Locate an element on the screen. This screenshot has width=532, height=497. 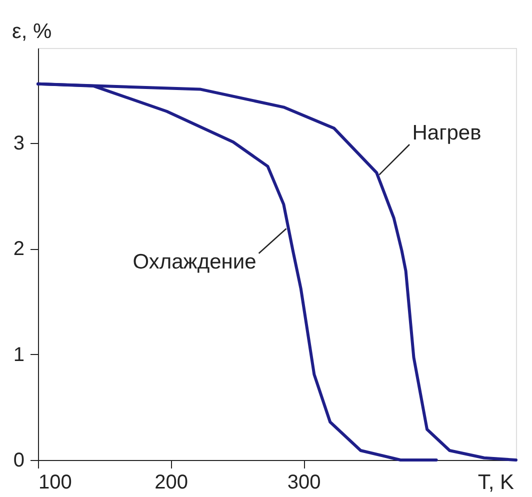
annotation: Нагрев is located at coordinates (447, 133).